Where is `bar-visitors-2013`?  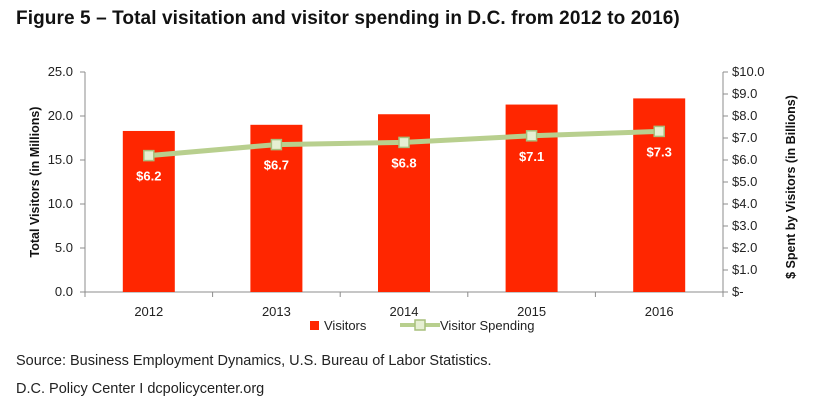
bar-visitors-2013 is located at coordinates (276, 208).